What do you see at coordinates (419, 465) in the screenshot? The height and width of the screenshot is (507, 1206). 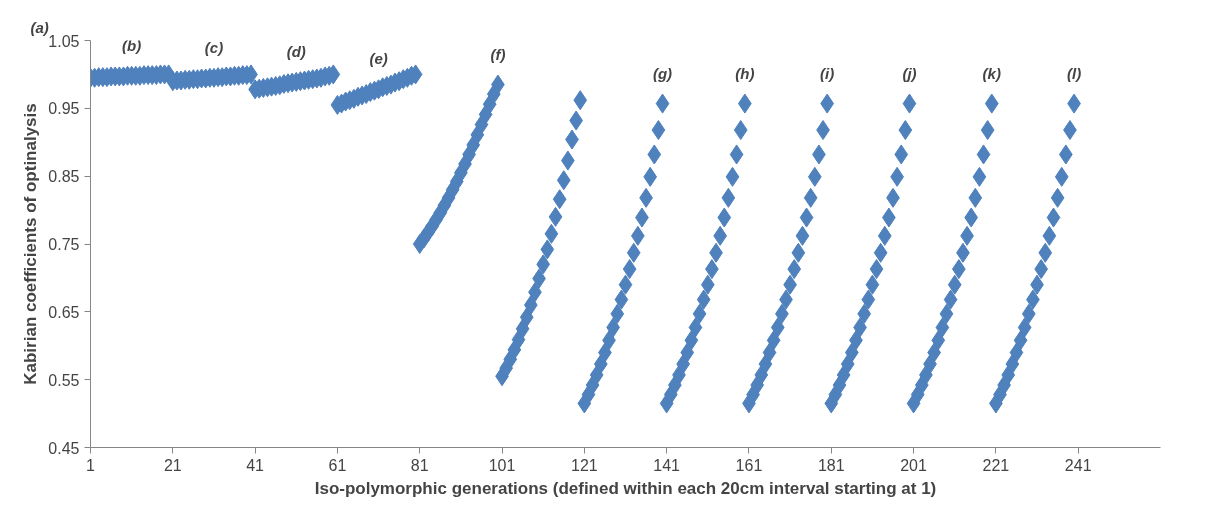 I see `x-tick-label: 81` at bounding box center [419, 465].